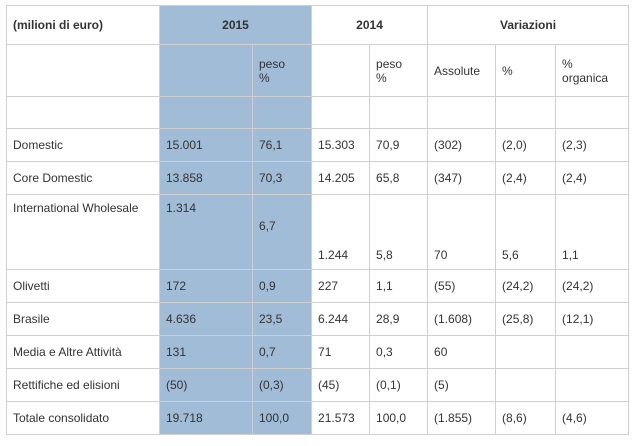 The image size is (637, 446). I want to click on year-2014-header: 2014, so click(370, 25).